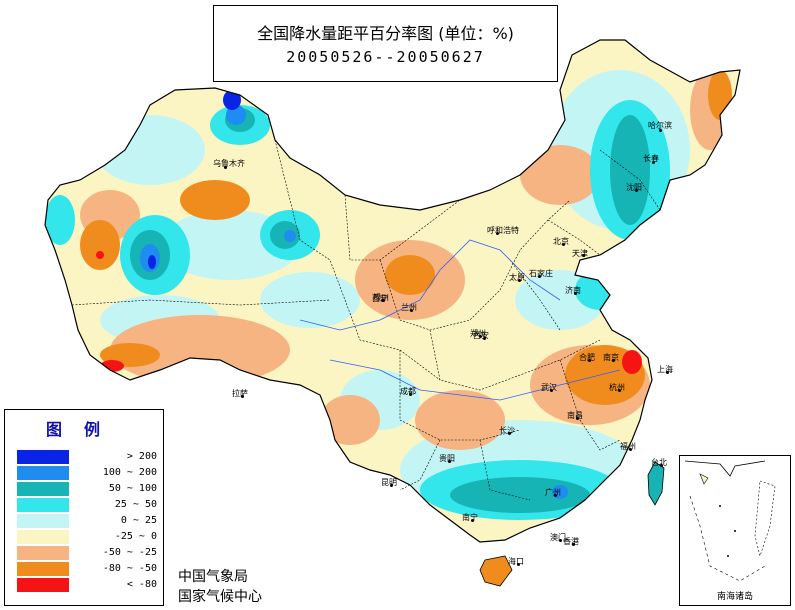  I want to click on city-label: 太原, so click(517, 277).